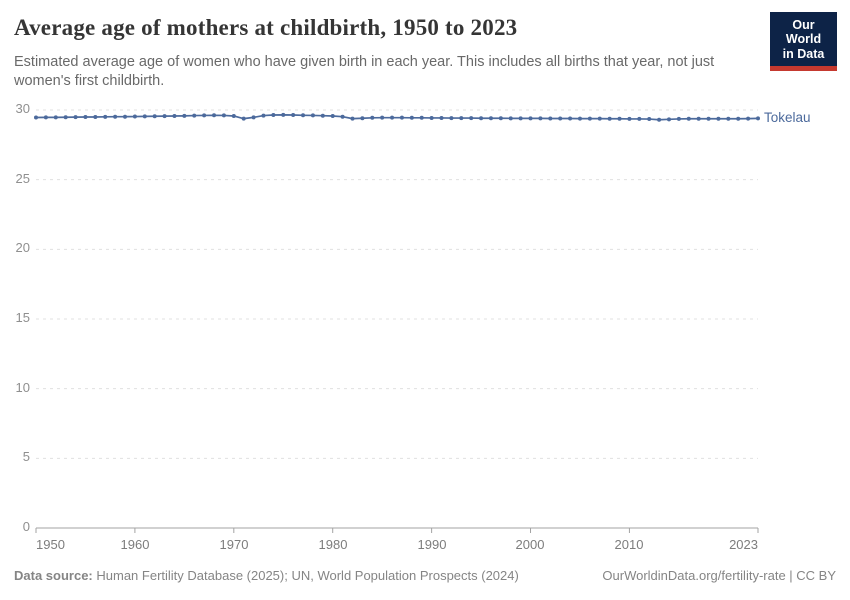  I want to click on data-point-2017, so click(698, 118).